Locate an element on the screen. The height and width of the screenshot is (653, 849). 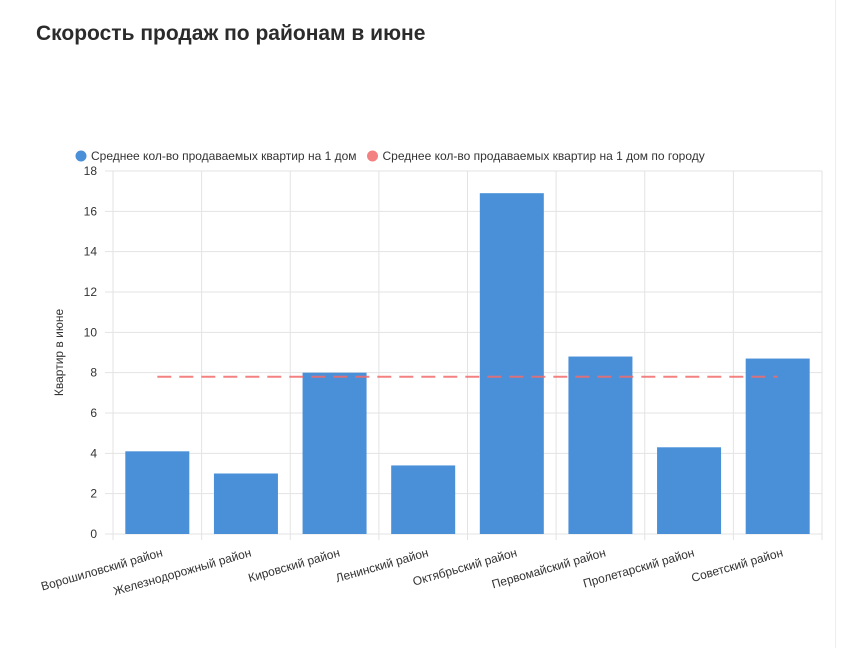
y-tick-label: 4 is located at coordinates (93, 453).